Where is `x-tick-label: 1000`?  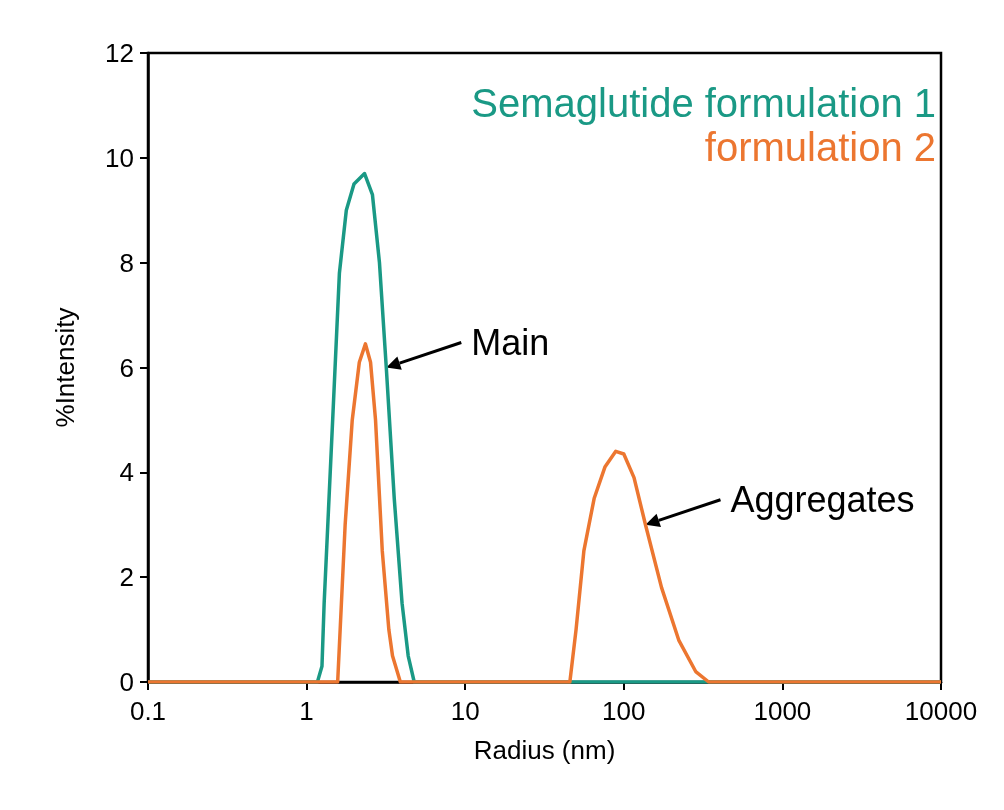
x-tick-label: 1000 is located at coordinates (782, 711).